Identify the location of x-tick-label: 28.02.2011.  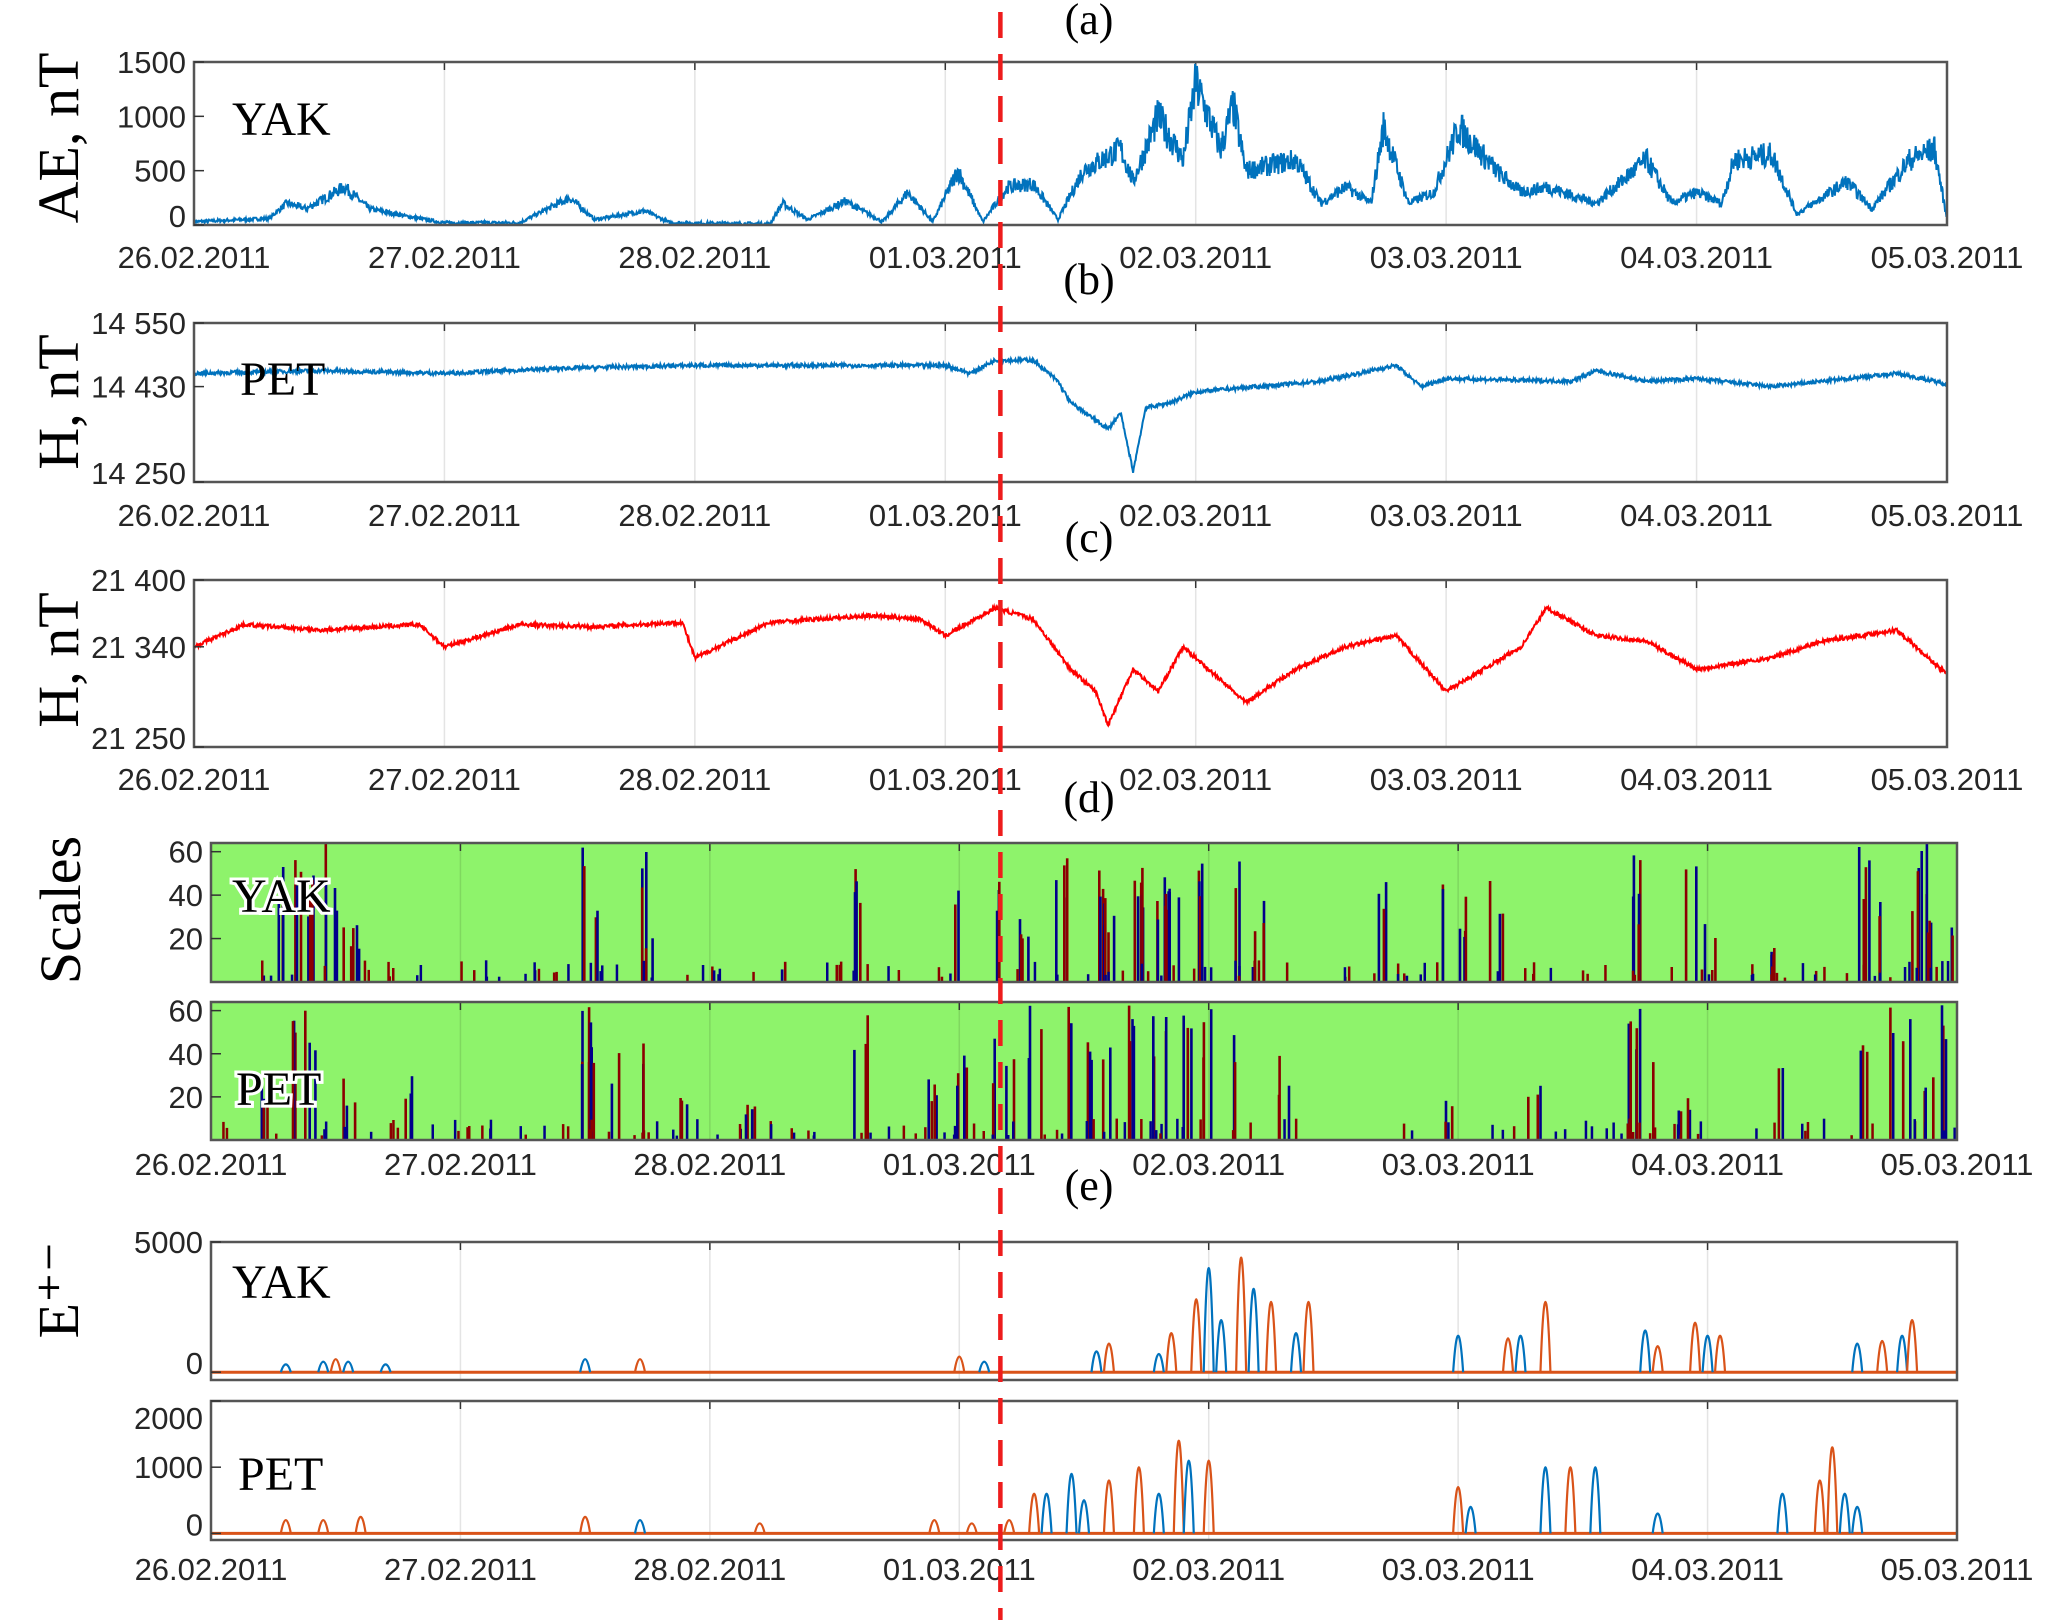
(694, 779).